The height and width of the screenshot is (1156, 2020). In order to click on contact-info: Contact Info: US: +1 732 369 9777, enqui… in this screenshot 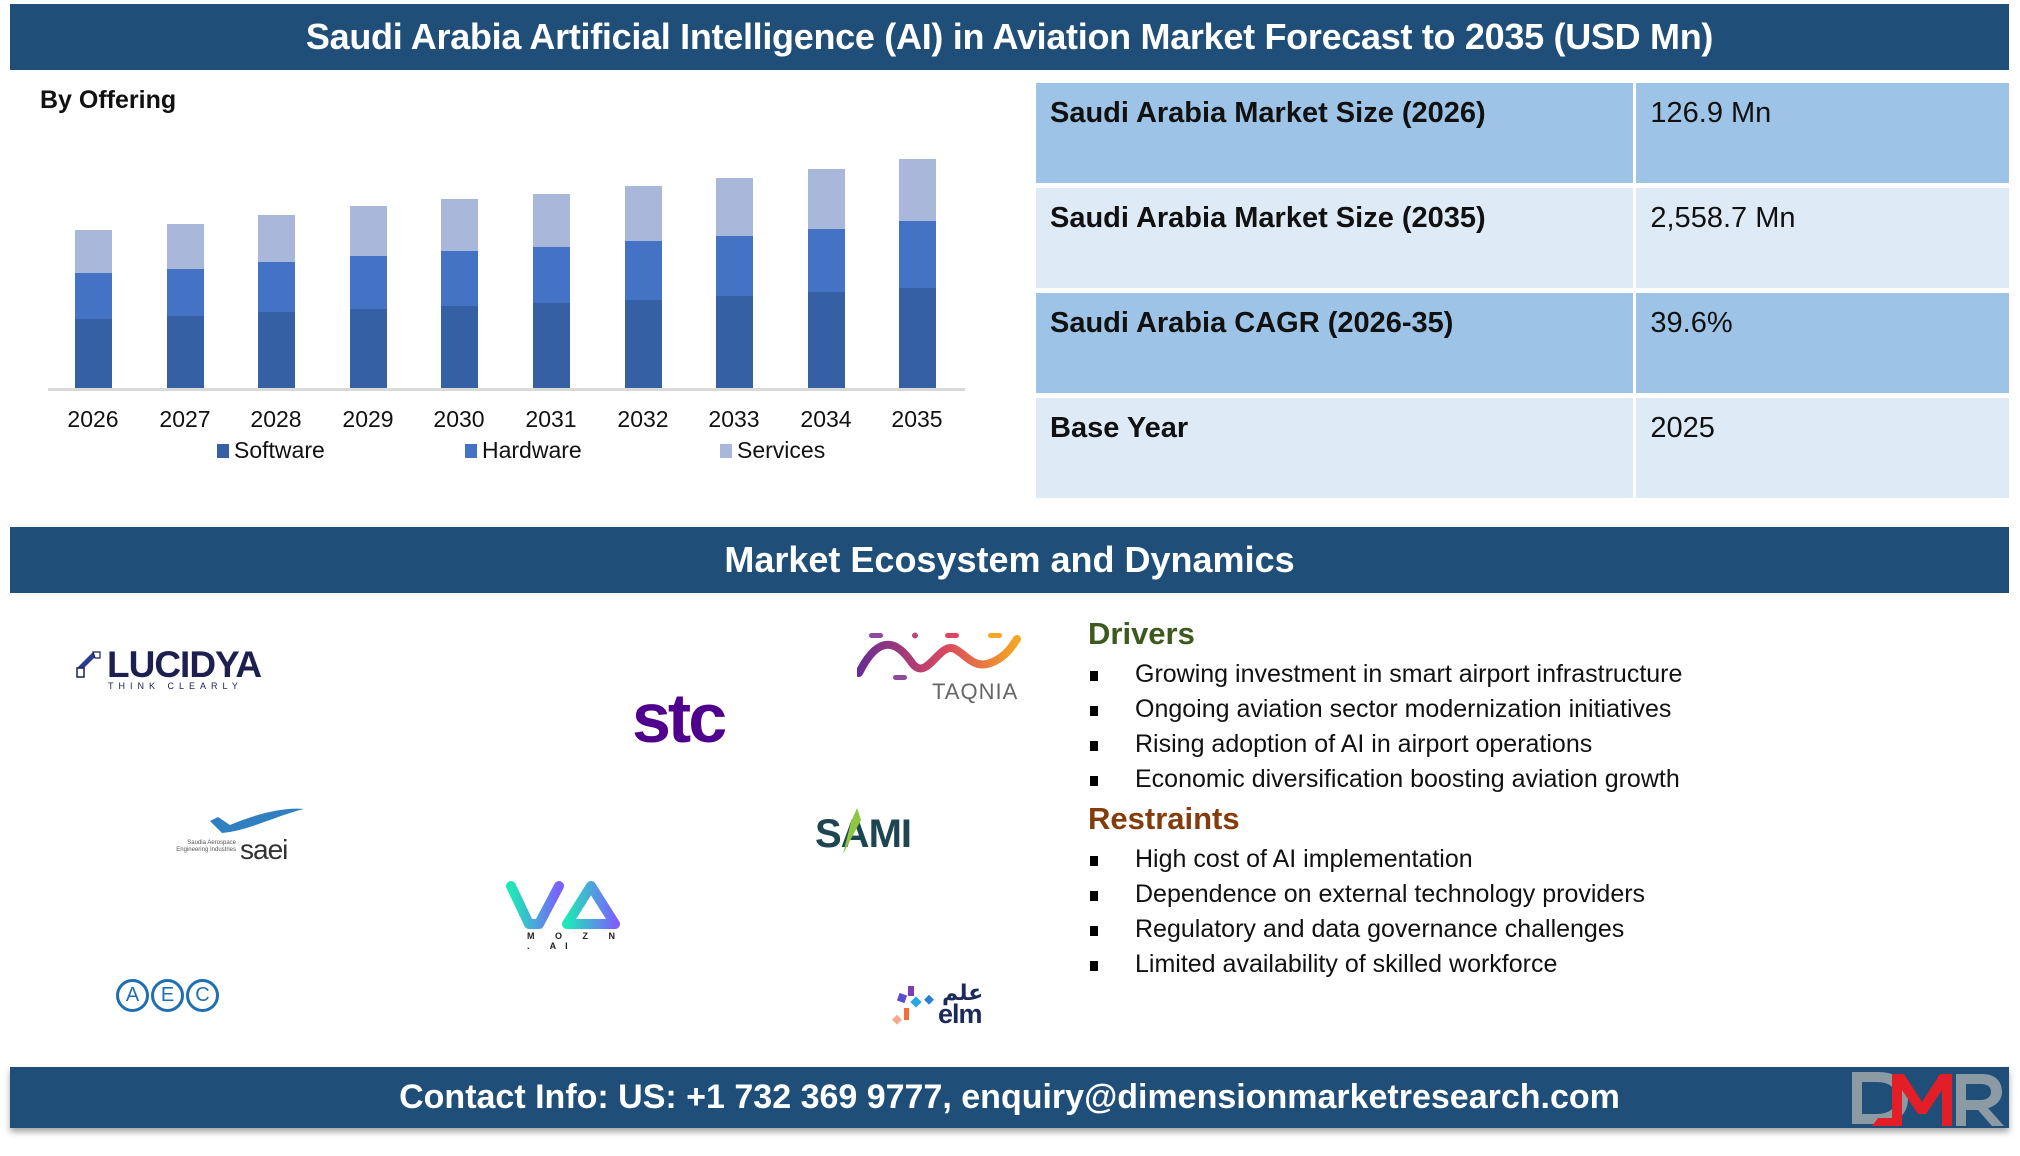, I will do `click(1009, 1097)`.